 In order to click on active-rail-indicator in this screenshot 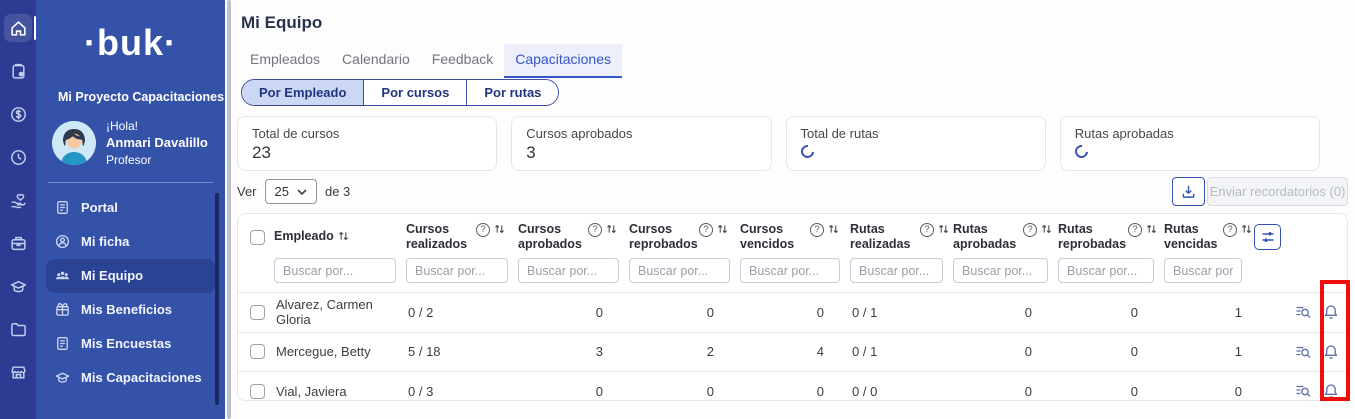, I will do `click(34, 28)`.